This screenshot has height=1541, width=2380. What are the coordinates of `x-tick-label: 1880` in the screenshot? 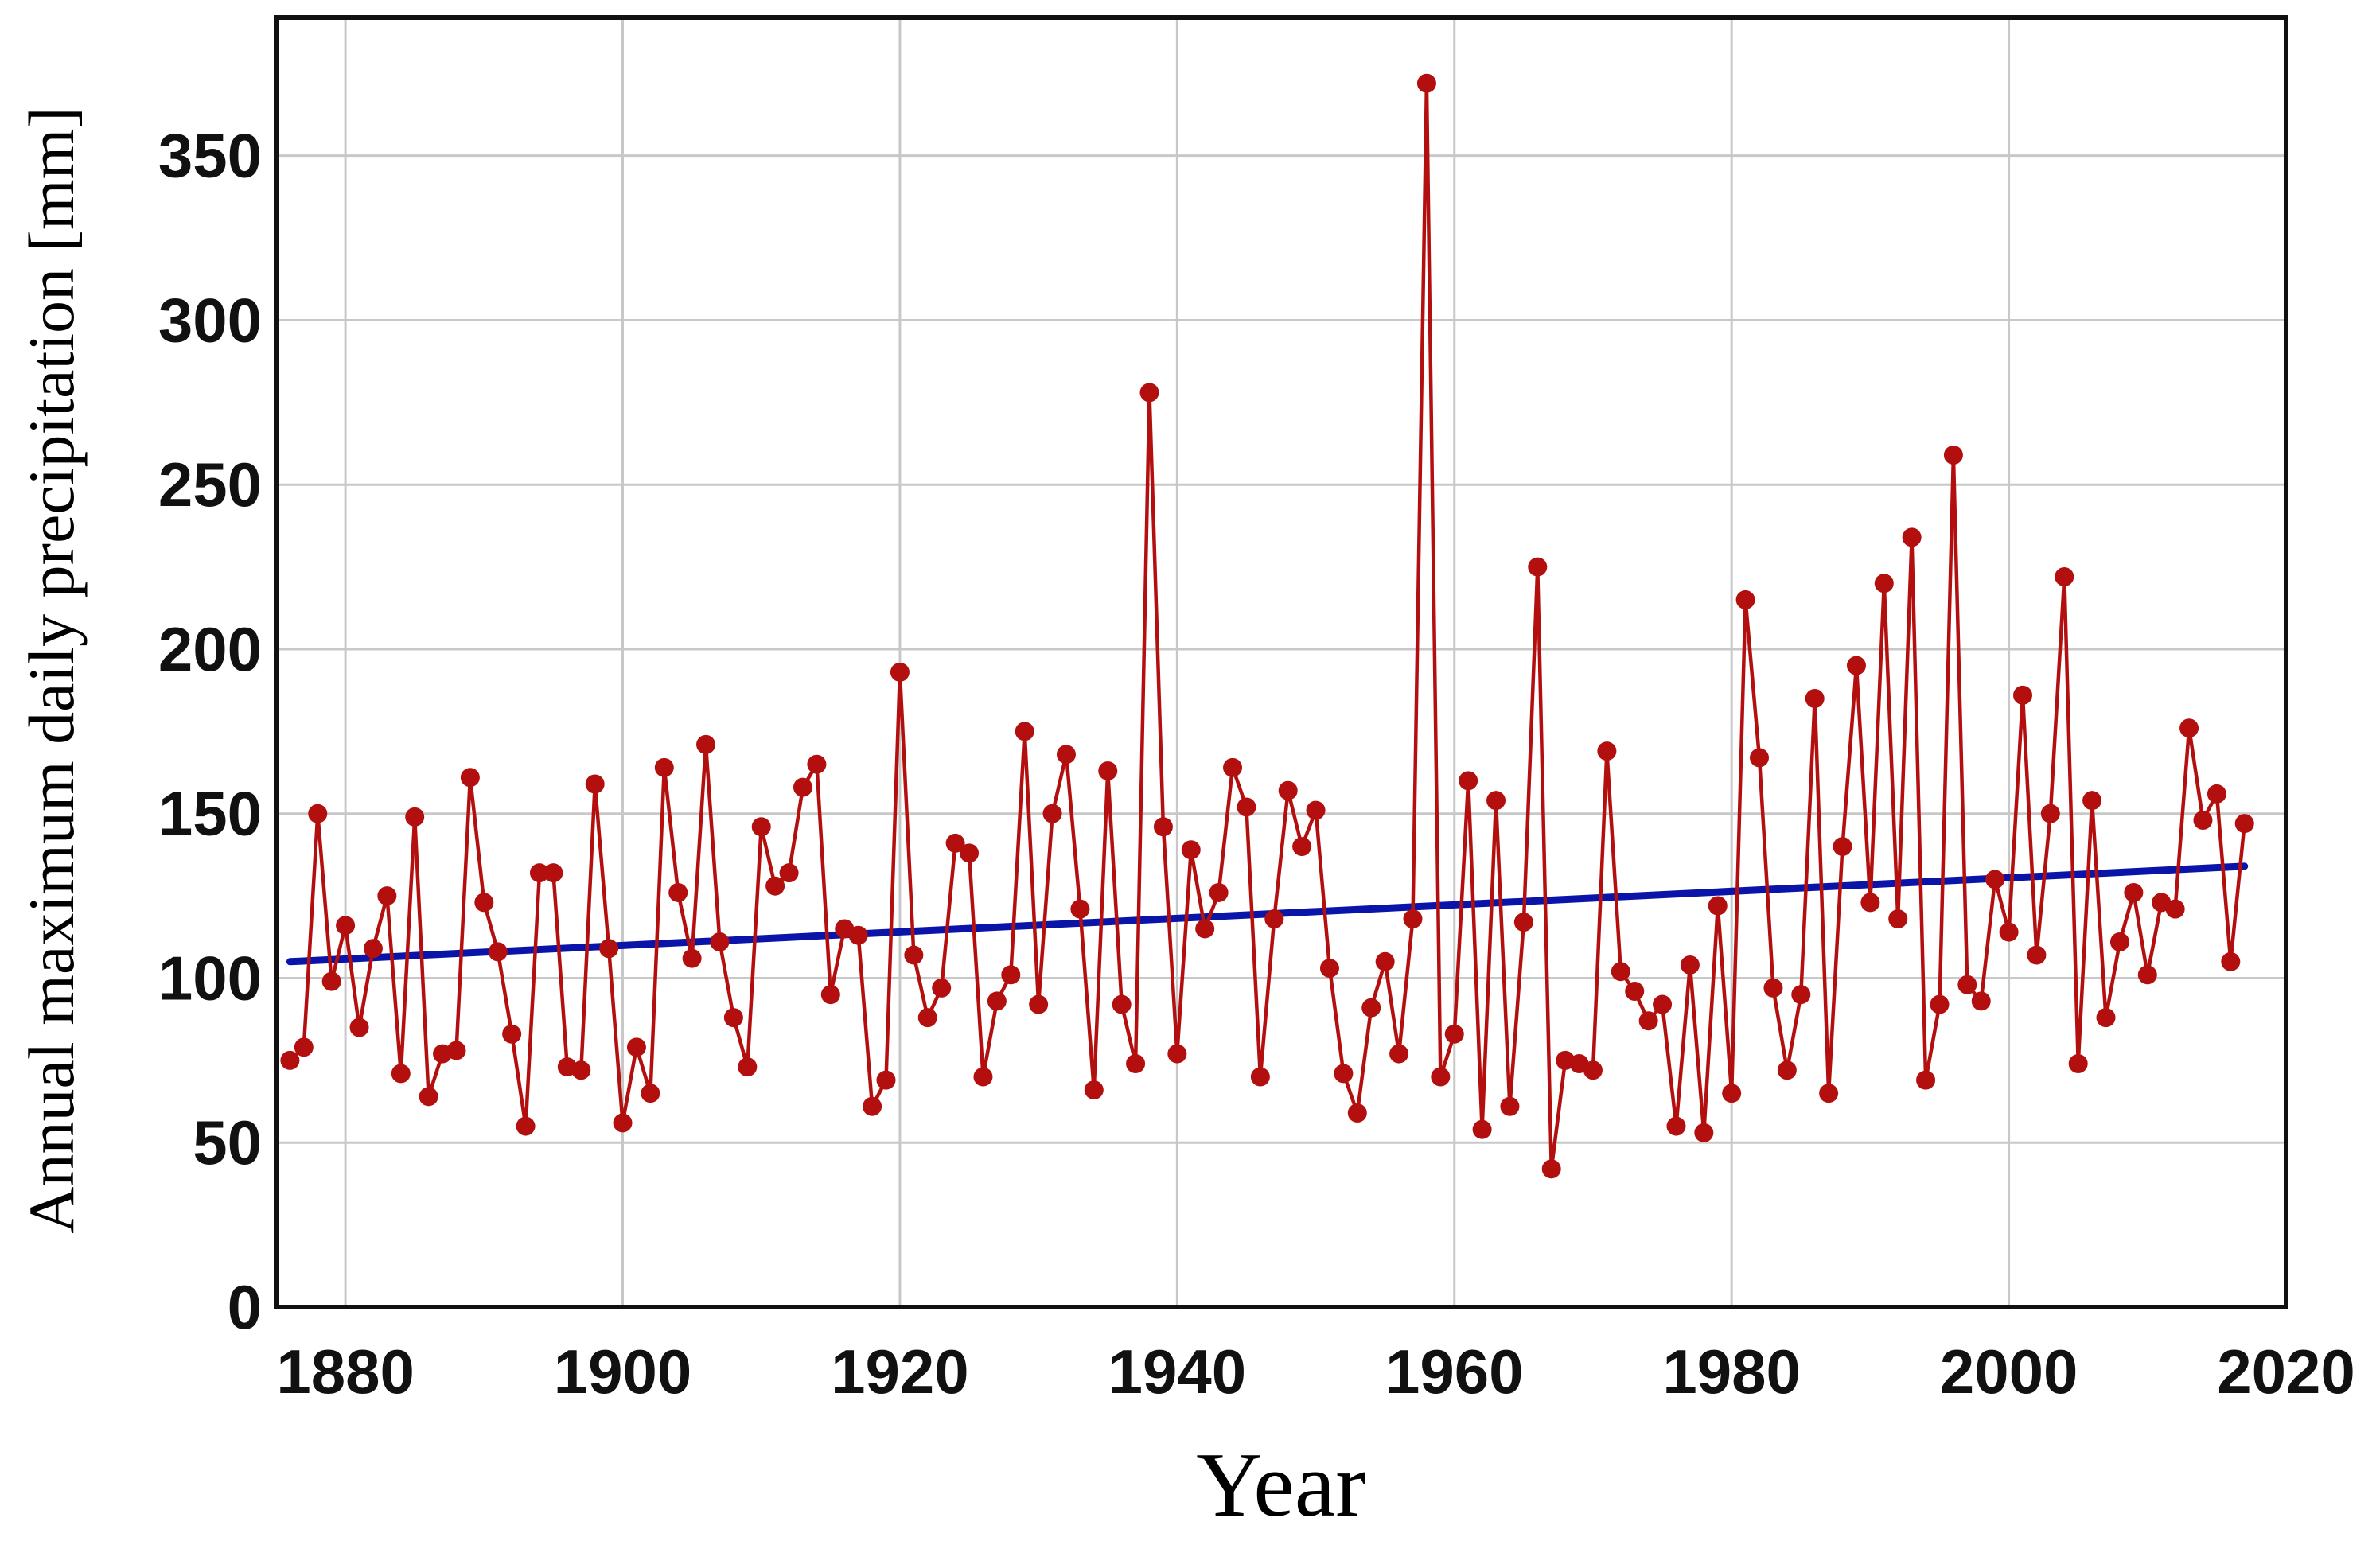 It's located at (345, 1372).